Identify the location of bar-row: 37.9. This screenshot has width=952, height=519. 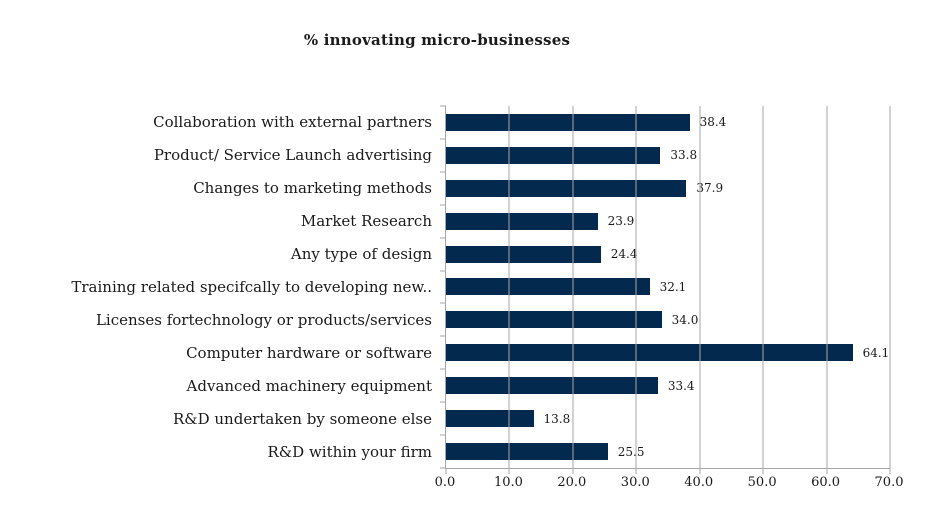
(668, 188).